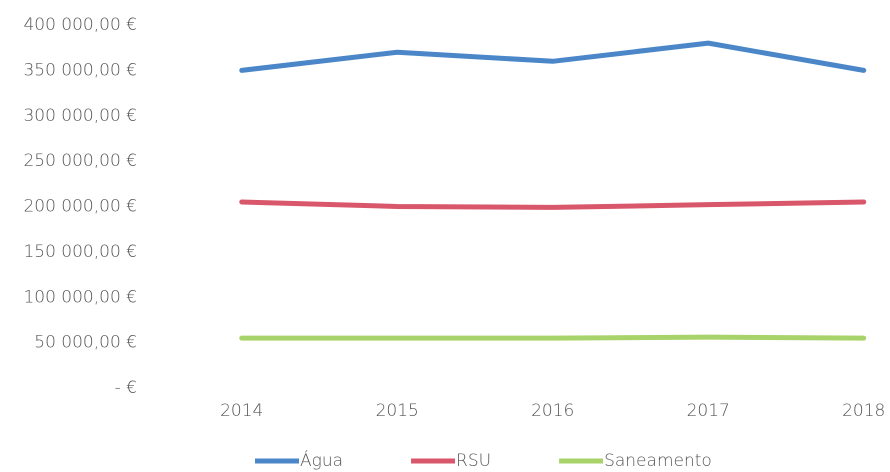 Image resolution: width=890 pixels, height=472 pixels. What do you see at coordinates (80, 25) in the screenshot?
I see `y-tick-label: 400 000,00 €` at bounding box center [80, 25].